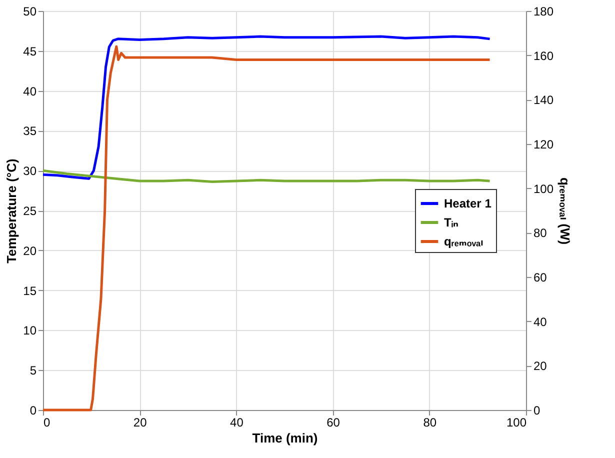  What do you see at coordinates (33, 371) in the screenshot?
I see `y-tick-label: 5` at bounding box center [33, 371].